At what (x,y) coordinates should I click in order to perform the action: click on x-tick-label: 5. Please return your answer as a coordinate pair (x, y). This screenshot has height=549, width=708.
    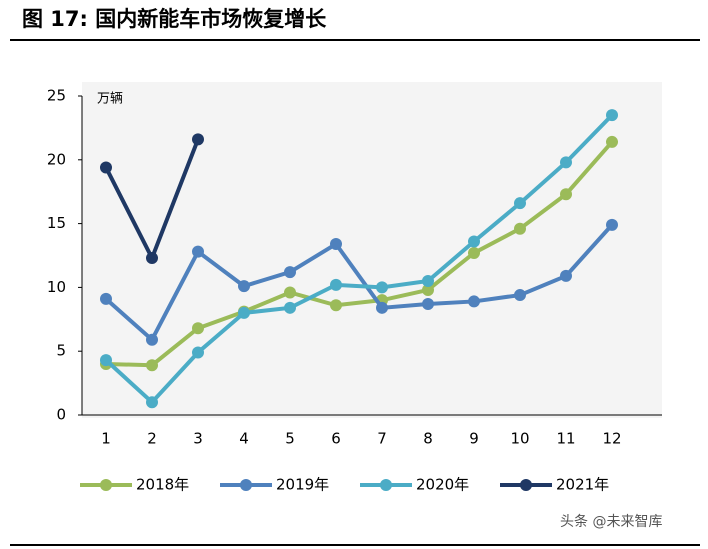
    Looking at the image, I should click on (290, 439).